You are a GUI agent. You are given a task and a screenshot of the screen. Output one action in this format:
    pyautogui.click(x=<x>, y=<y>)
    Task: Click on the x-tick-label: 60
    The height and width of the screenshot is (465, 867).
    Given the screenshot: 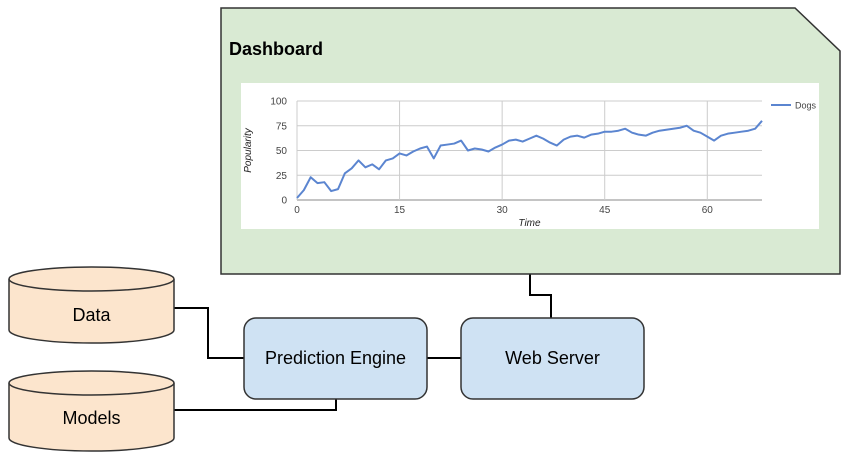 What is the action you would take?
    pyautogui.click(x=708, y=210)
    